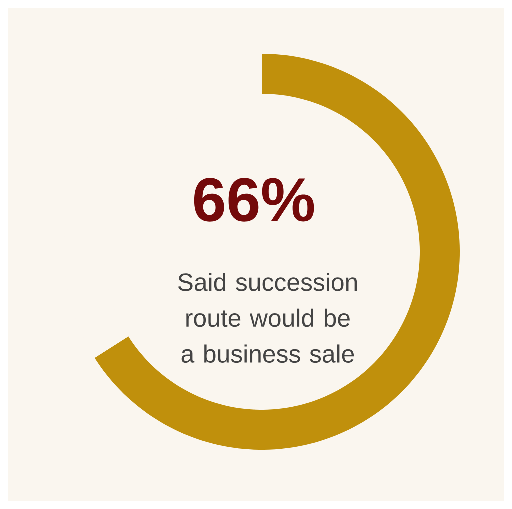 Image resolution: width=512 pixels, height=509 pixels. Describe the element at coordinates (254, 200) in the screenshot. I see `text: 66%` at that location.